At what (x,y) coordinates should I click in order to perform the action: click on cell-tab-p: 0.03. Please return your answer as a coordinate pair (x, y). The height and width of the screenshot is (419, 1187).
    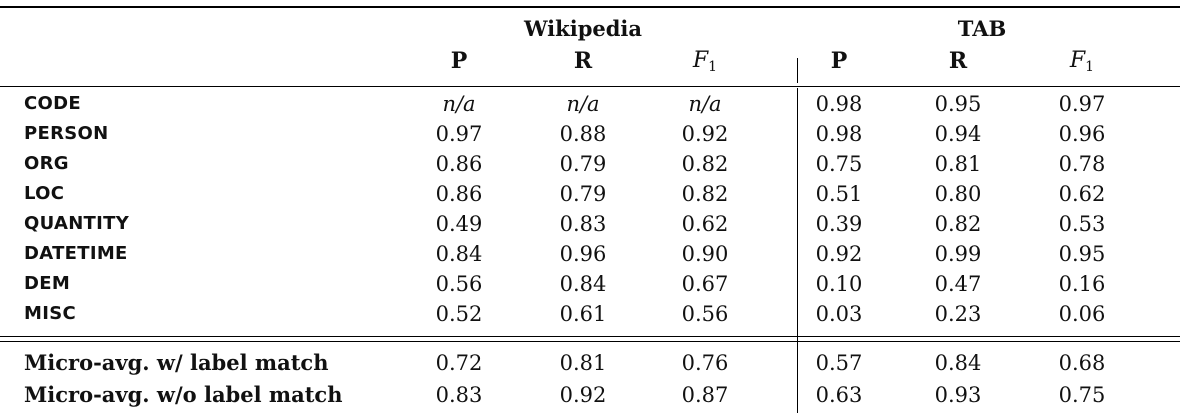
    Looking at the image, I should click on (839, 314).